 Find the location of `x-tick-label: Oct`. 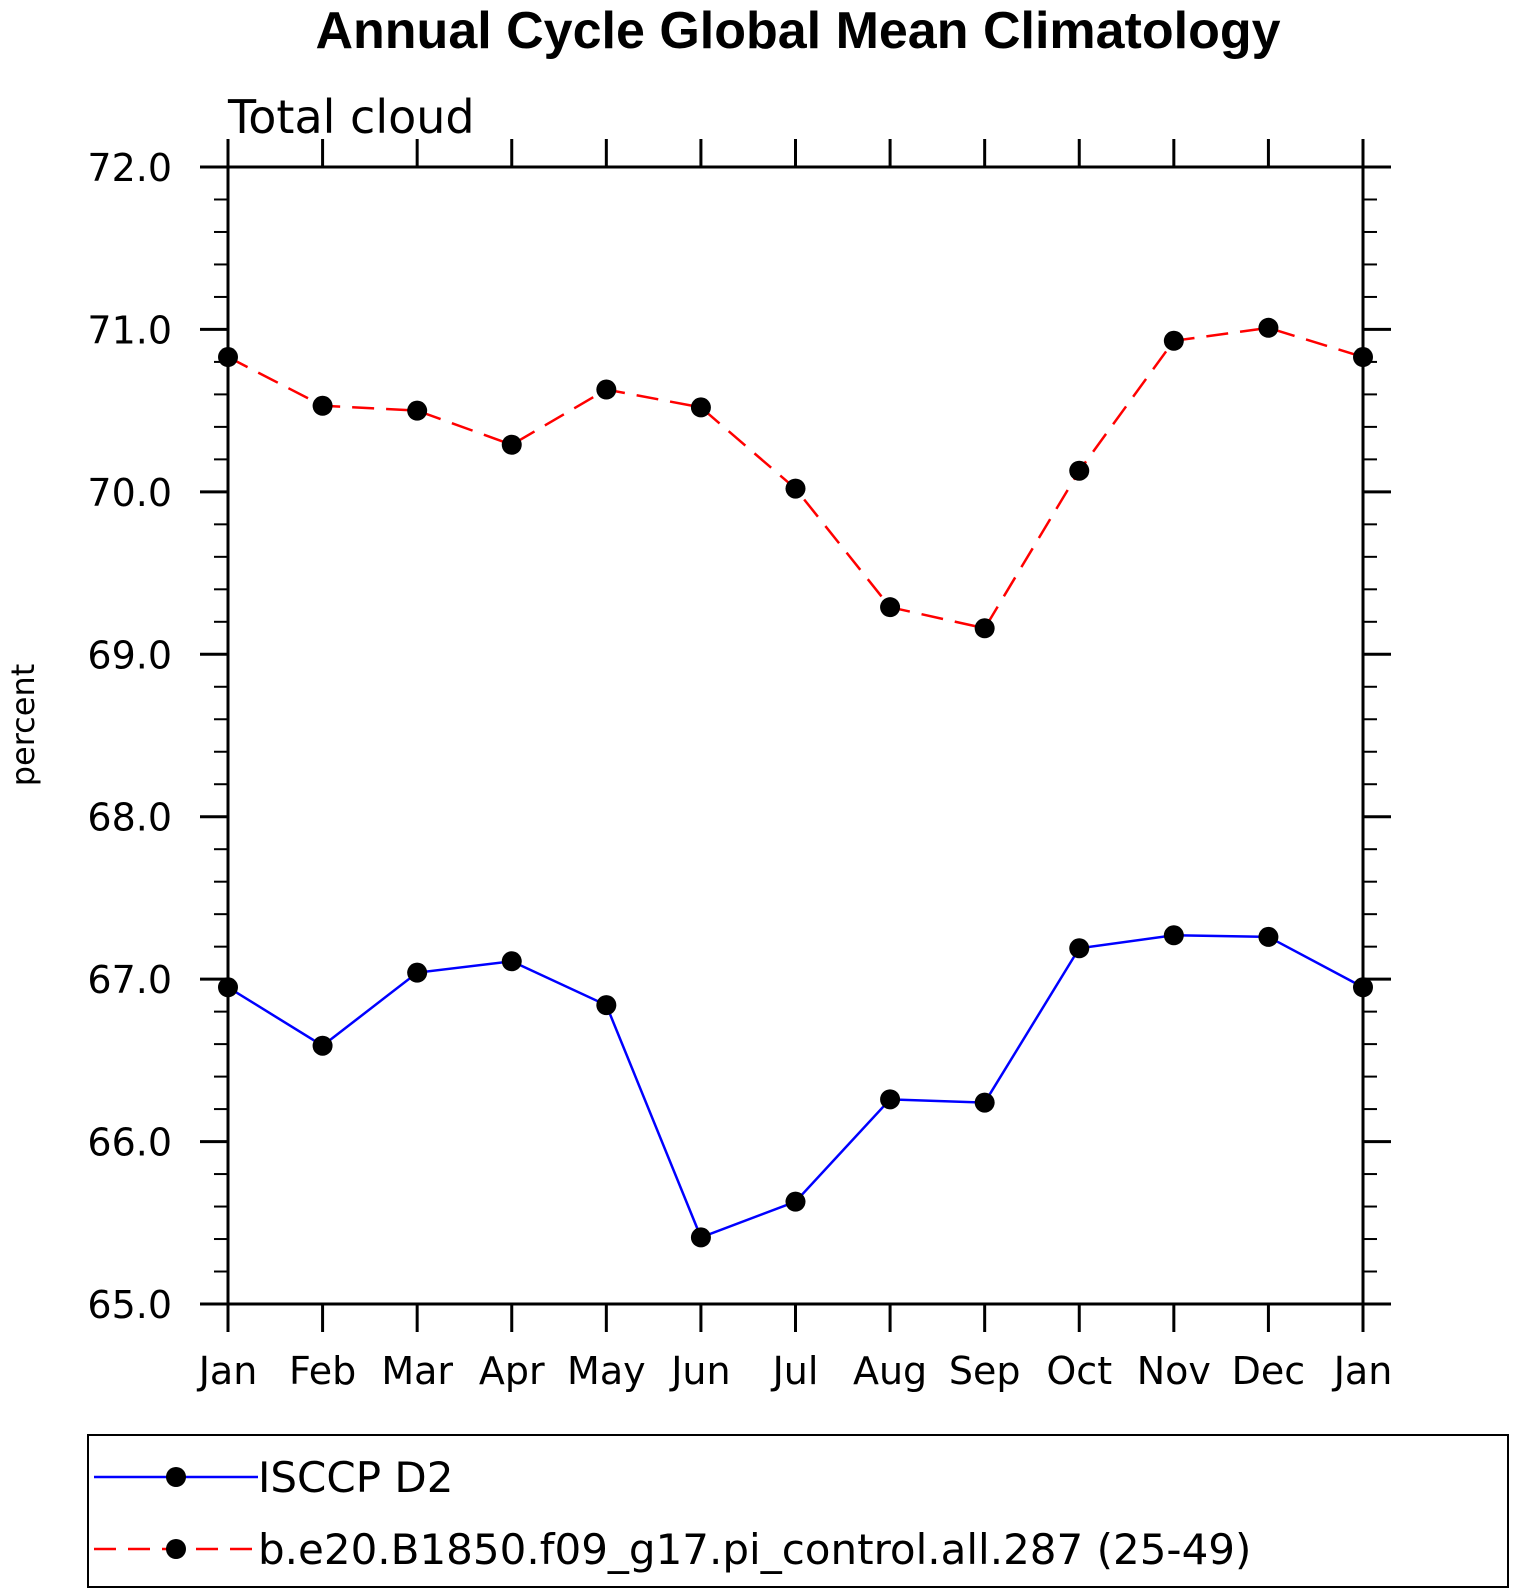

x-tick-label: Oct is located at coordinates (1079, 1371).